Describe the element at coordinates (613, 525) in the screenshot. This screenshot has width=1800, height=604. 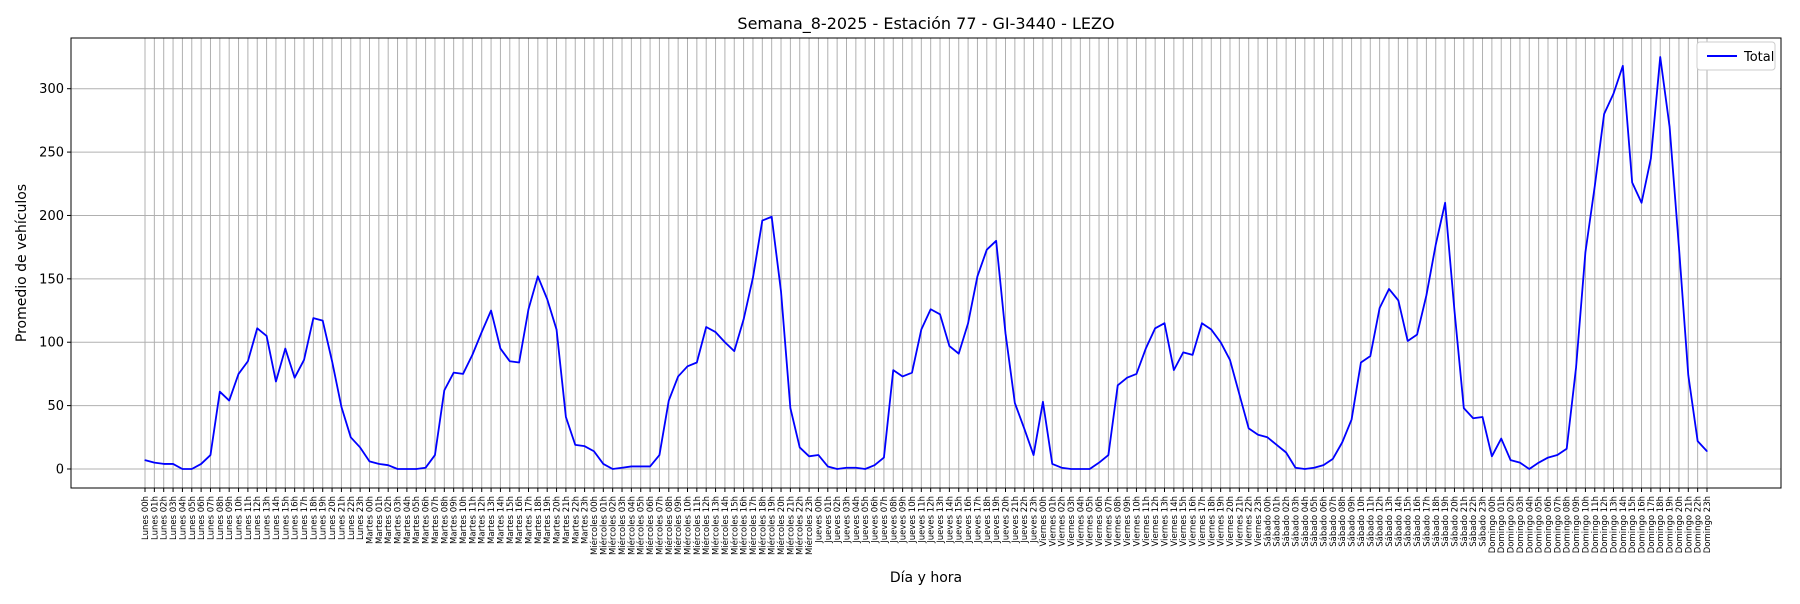
I see `x-tick-label: Miércoles 02h` at that location.